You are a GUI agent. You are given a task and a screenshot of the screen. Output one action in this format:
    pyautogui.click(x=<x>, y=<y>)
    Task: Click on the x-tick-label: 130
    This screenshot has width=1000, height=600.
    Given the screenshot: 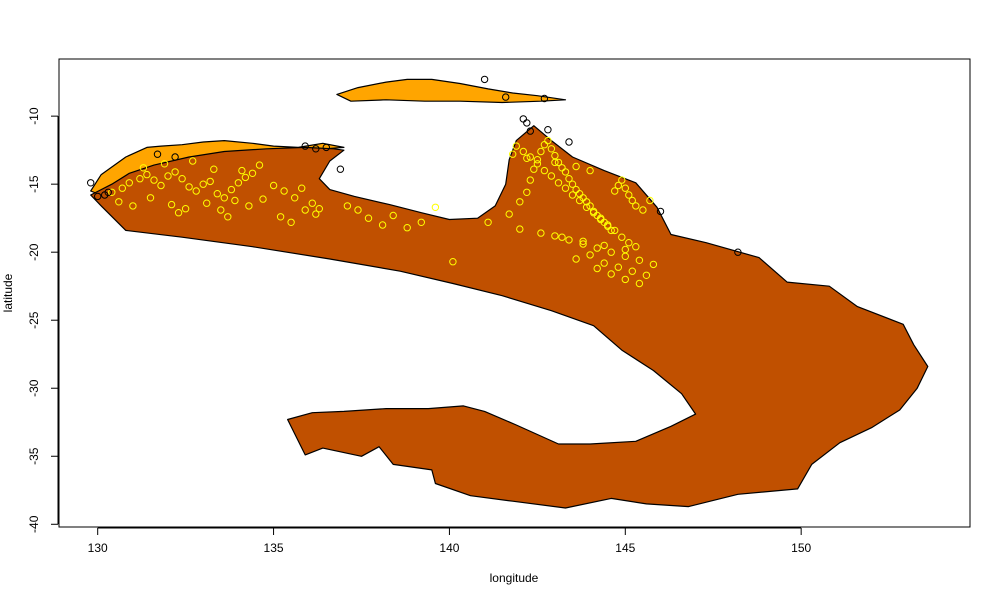 What is the action you would take?
    pyautogui.click(x=98, y=548)
    